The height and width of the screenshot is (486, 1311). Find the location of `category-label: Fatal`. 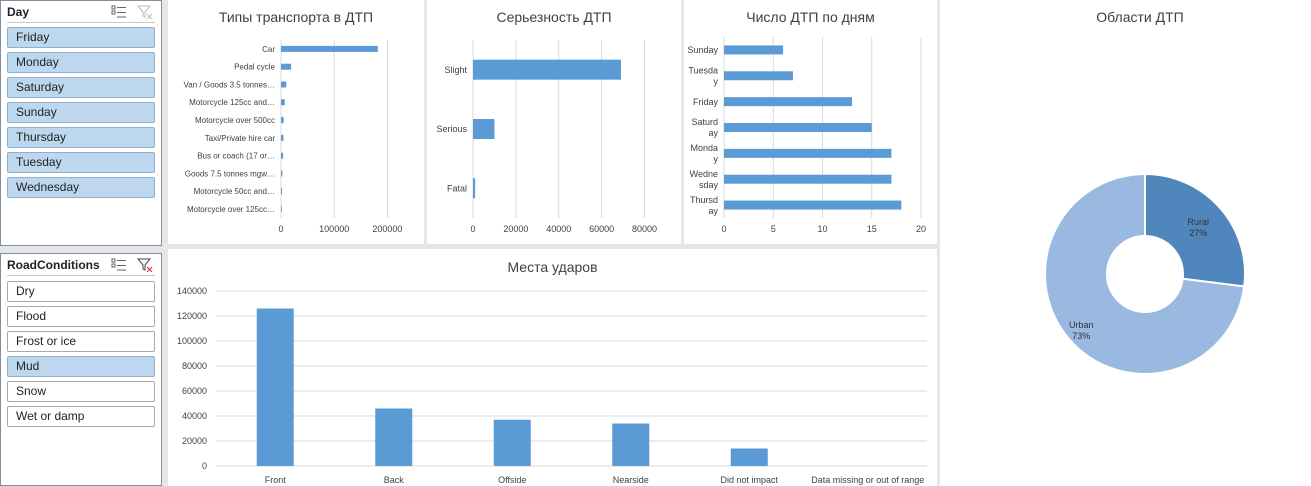

category-label: Fatal is located at coordinates (457, 189).